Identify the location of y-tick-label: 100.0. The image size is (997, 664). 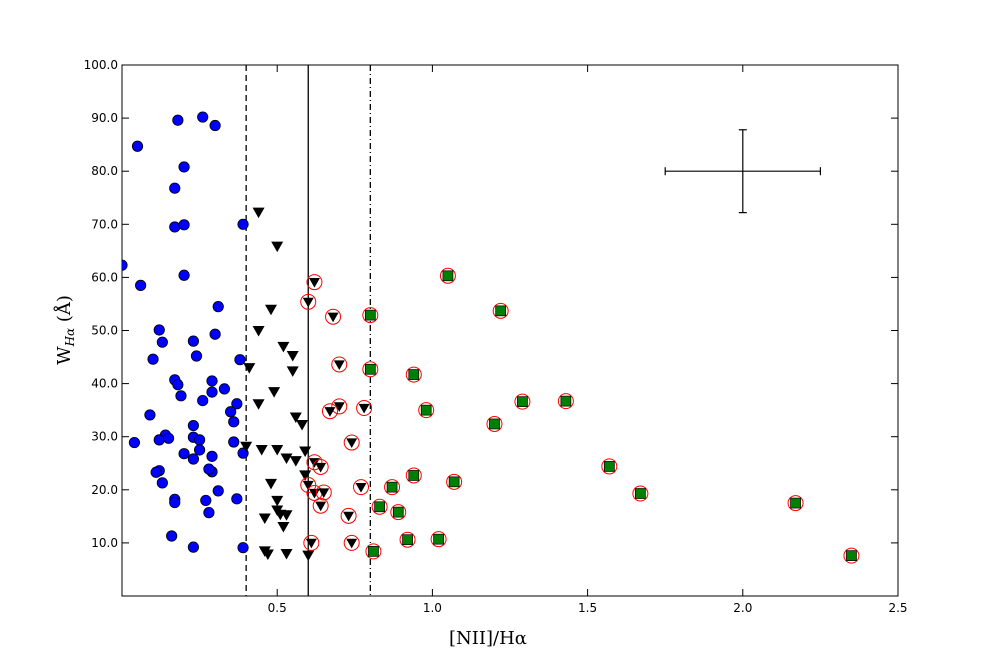
(101, 65).